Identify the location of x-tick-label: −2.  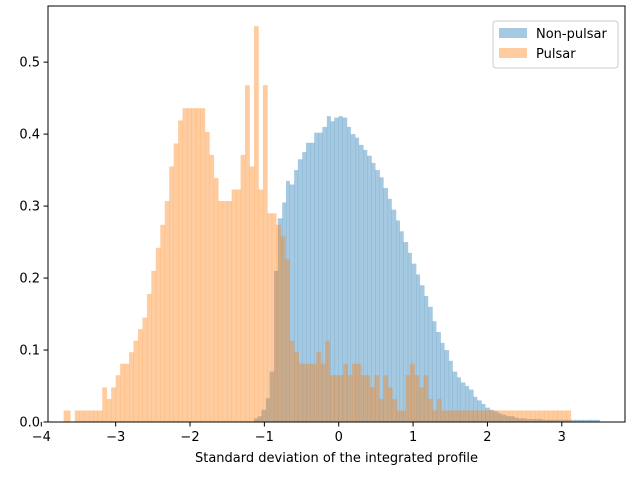
(189, 437).